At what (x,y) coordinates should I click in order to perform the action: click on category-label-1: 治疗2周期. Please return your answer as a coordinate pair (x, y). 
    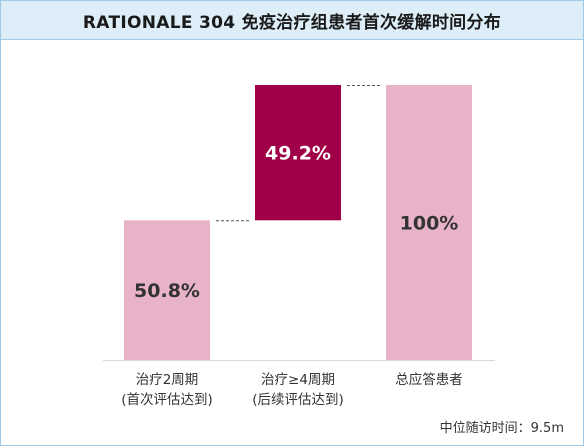
    Looking at the image, I should click on (167, 380).